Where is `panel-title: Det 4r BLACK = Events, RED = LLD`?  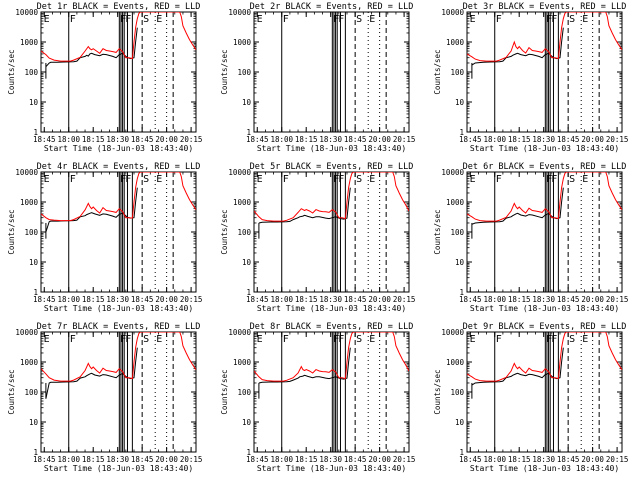 panel-title: Det 4r BLACK = Events, RED = LLD is located at coordinates (119, 167).